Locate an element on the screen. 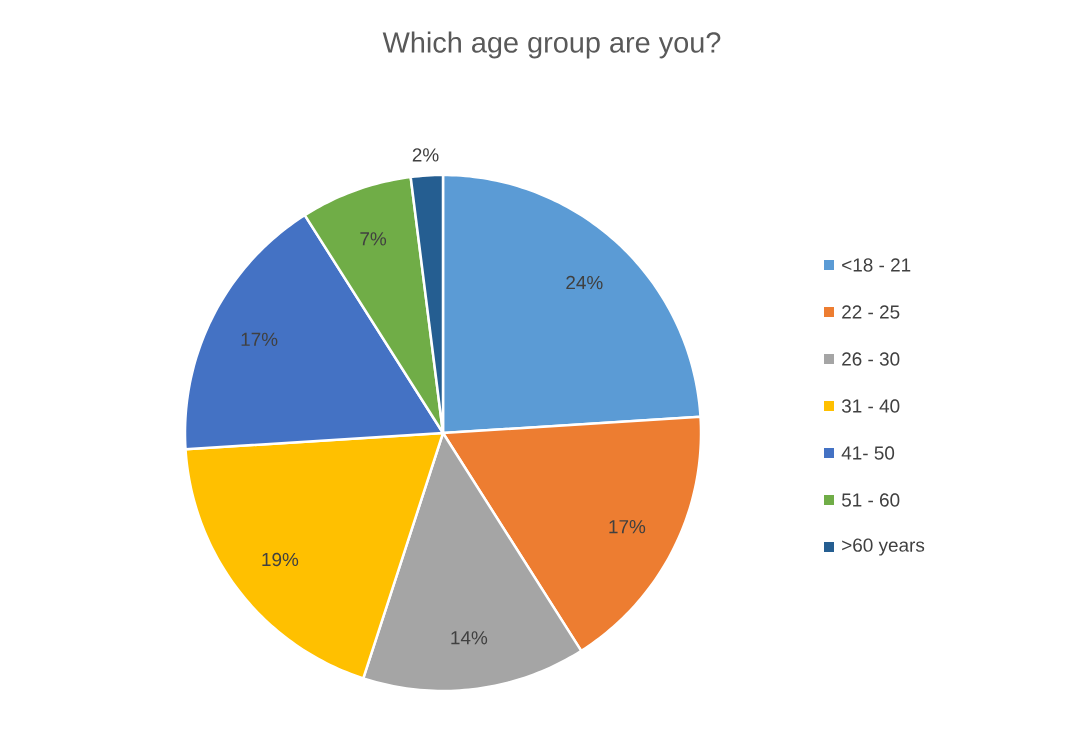 This screenshot has height=729, width=1085. data-label: 24% is located at coordinates (584, 282).